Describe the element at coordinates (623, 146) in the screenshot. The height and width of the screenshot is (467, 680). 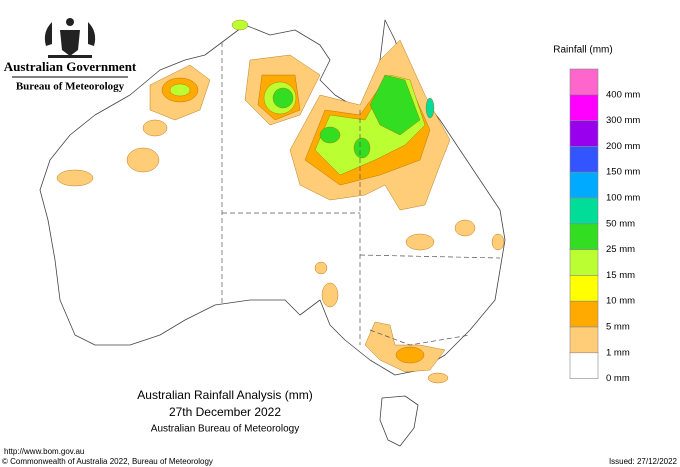
I see `legend-label: 200 mm` at that location.